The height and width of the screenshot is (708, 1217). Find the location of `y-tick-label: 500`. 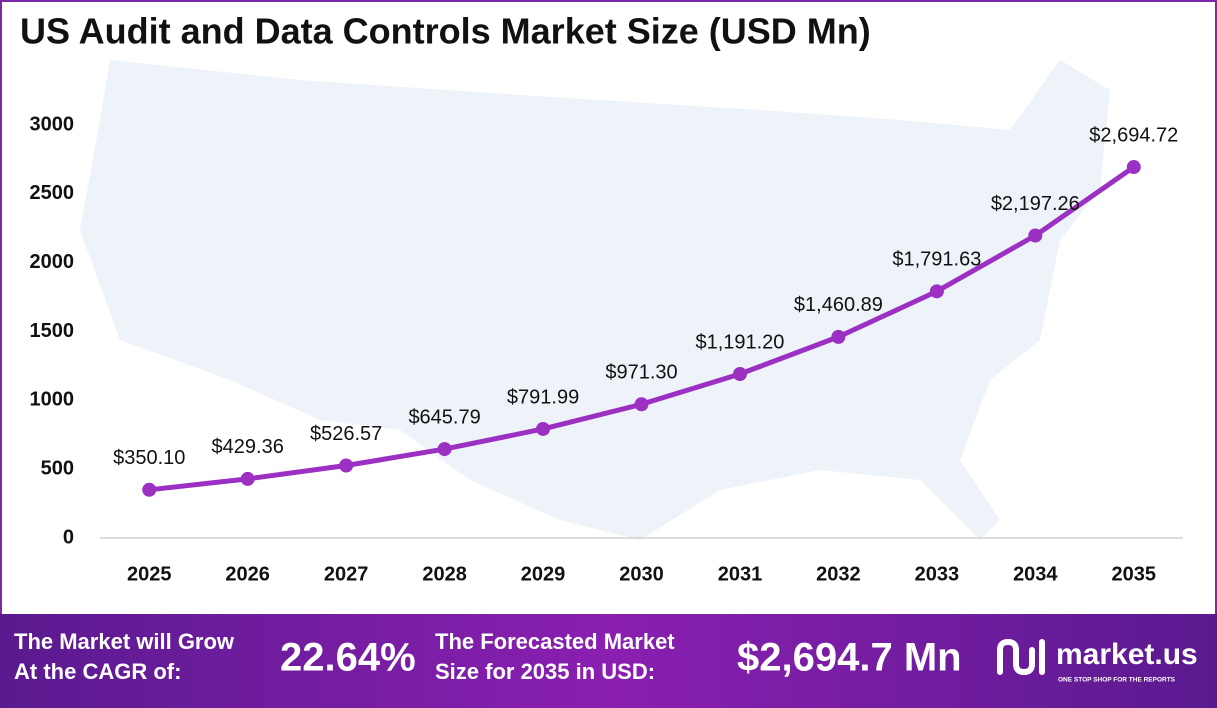

y-tick-label: 500 is located at coordinates (57, 468).